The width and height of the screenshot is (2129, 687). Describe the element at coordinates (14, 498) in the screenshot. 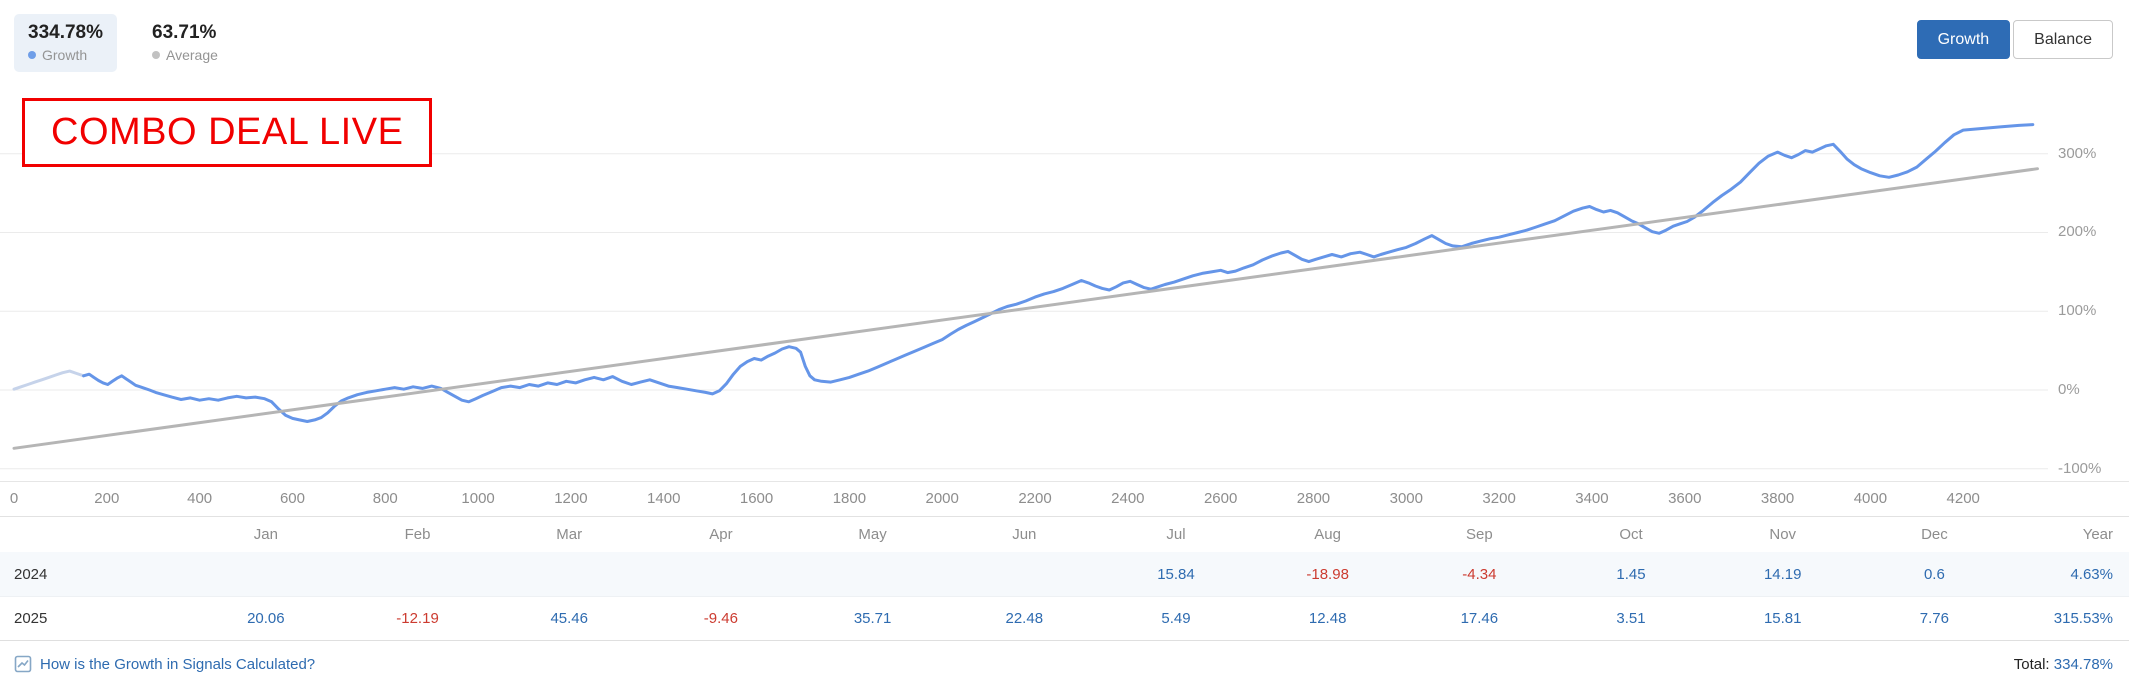

I see `x-axis-label: 0` at that location.